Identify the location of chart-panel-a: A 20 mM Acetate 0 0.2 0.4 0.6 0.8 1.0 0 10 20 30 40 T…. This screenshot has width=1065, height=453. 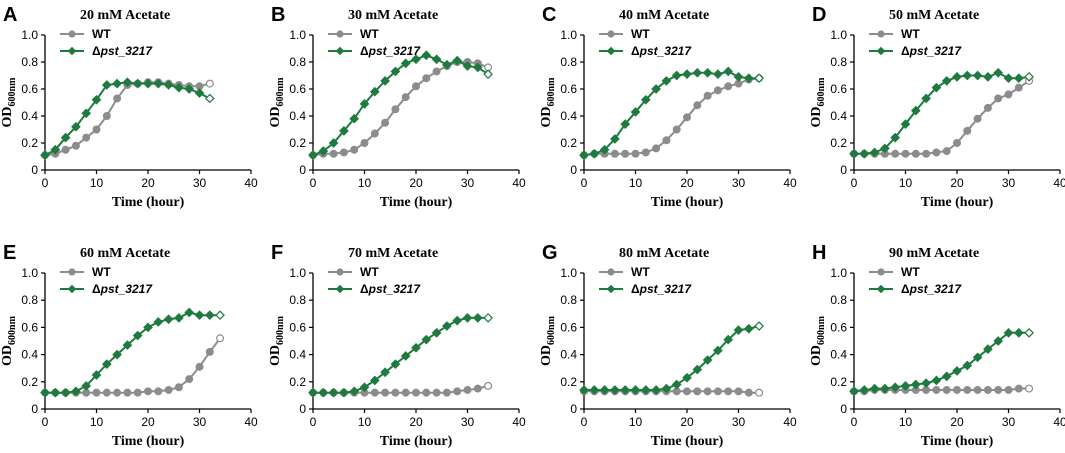
(129, 107).